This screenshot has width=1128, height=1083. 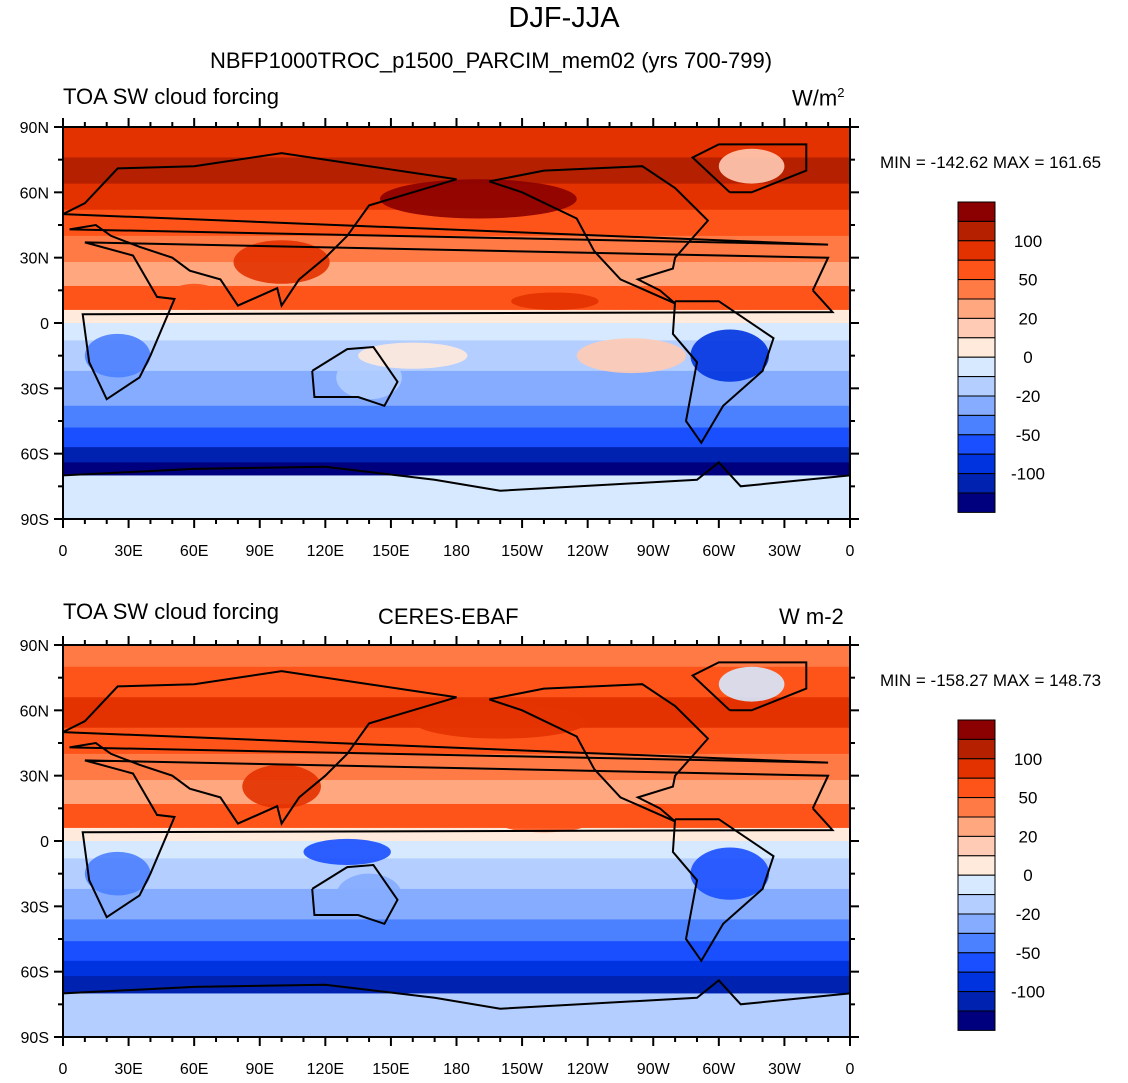 I want to click on panel1-units-text: W/m, so click(x=815, y=98).